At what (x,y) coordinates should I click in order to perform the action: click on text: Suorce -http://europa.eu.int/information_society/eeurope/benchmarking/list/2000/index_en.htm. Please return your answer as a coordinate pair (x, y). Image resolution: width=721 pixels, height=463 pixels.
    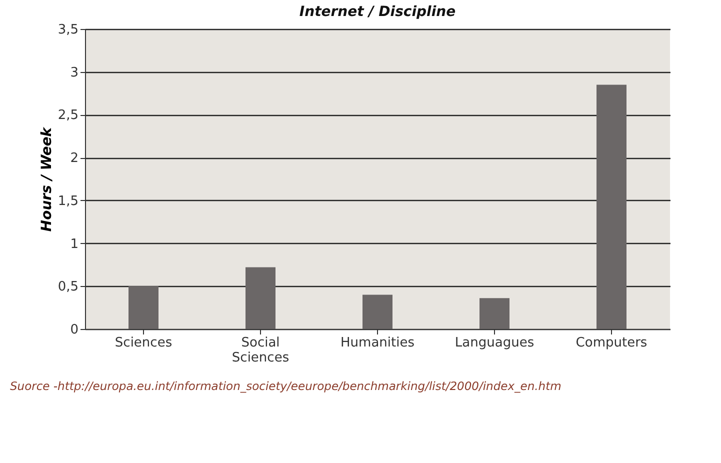
    Looking at the image, I should click on (286, 386).